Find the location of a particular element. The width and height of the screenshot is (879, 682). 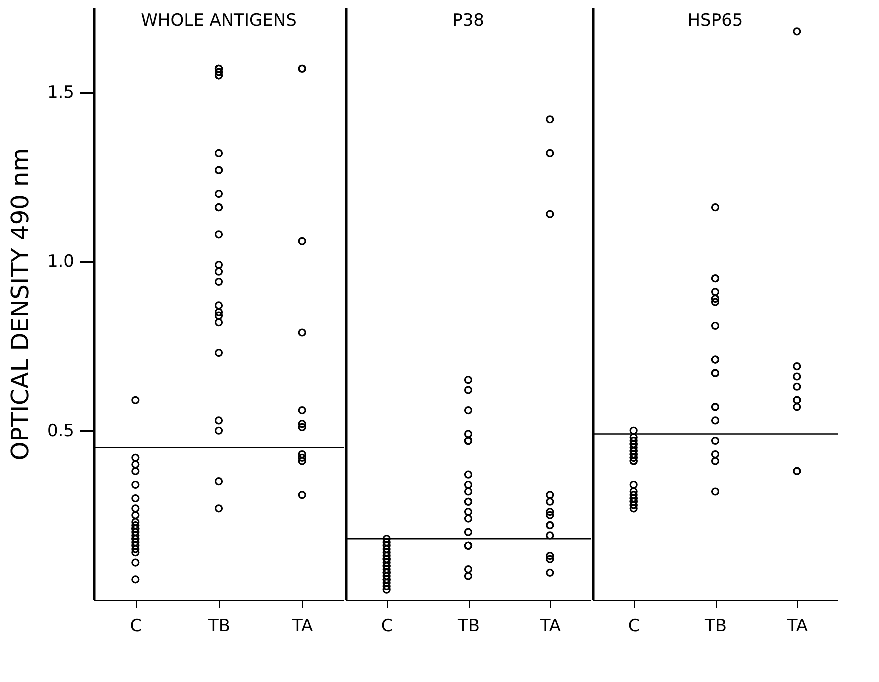

chart-title: HSP65 is located at coordinates (716, 21).